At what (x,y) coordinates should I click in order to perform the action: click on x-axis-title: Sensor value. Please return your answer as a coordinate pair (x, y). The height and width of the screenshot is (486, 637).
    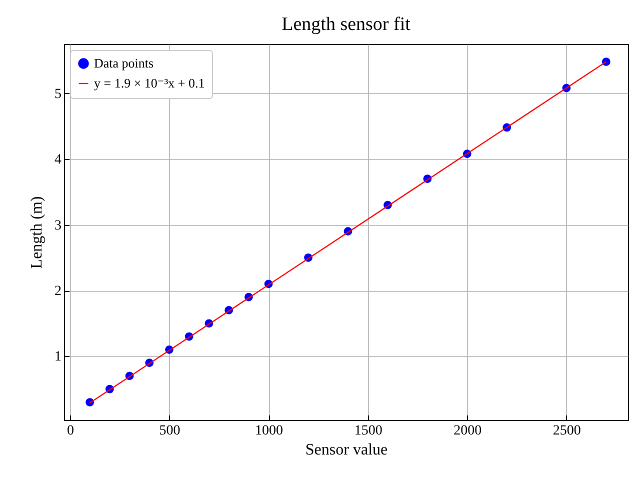
    Looking at the image, I should click on (346, 450).